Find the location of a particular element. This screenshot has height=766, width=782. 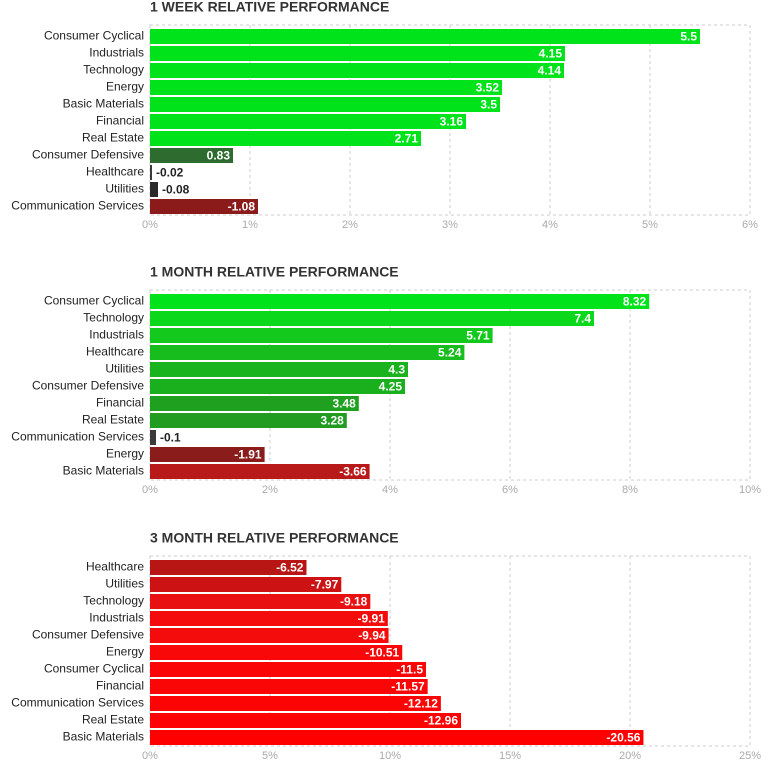

x-tick-label: 25% is located at coordinates (750, 756).